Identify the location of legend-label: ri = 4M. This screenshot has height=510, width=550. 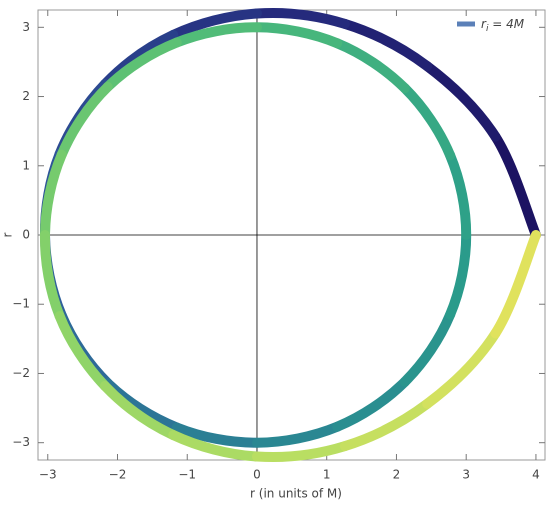
(503, 25).